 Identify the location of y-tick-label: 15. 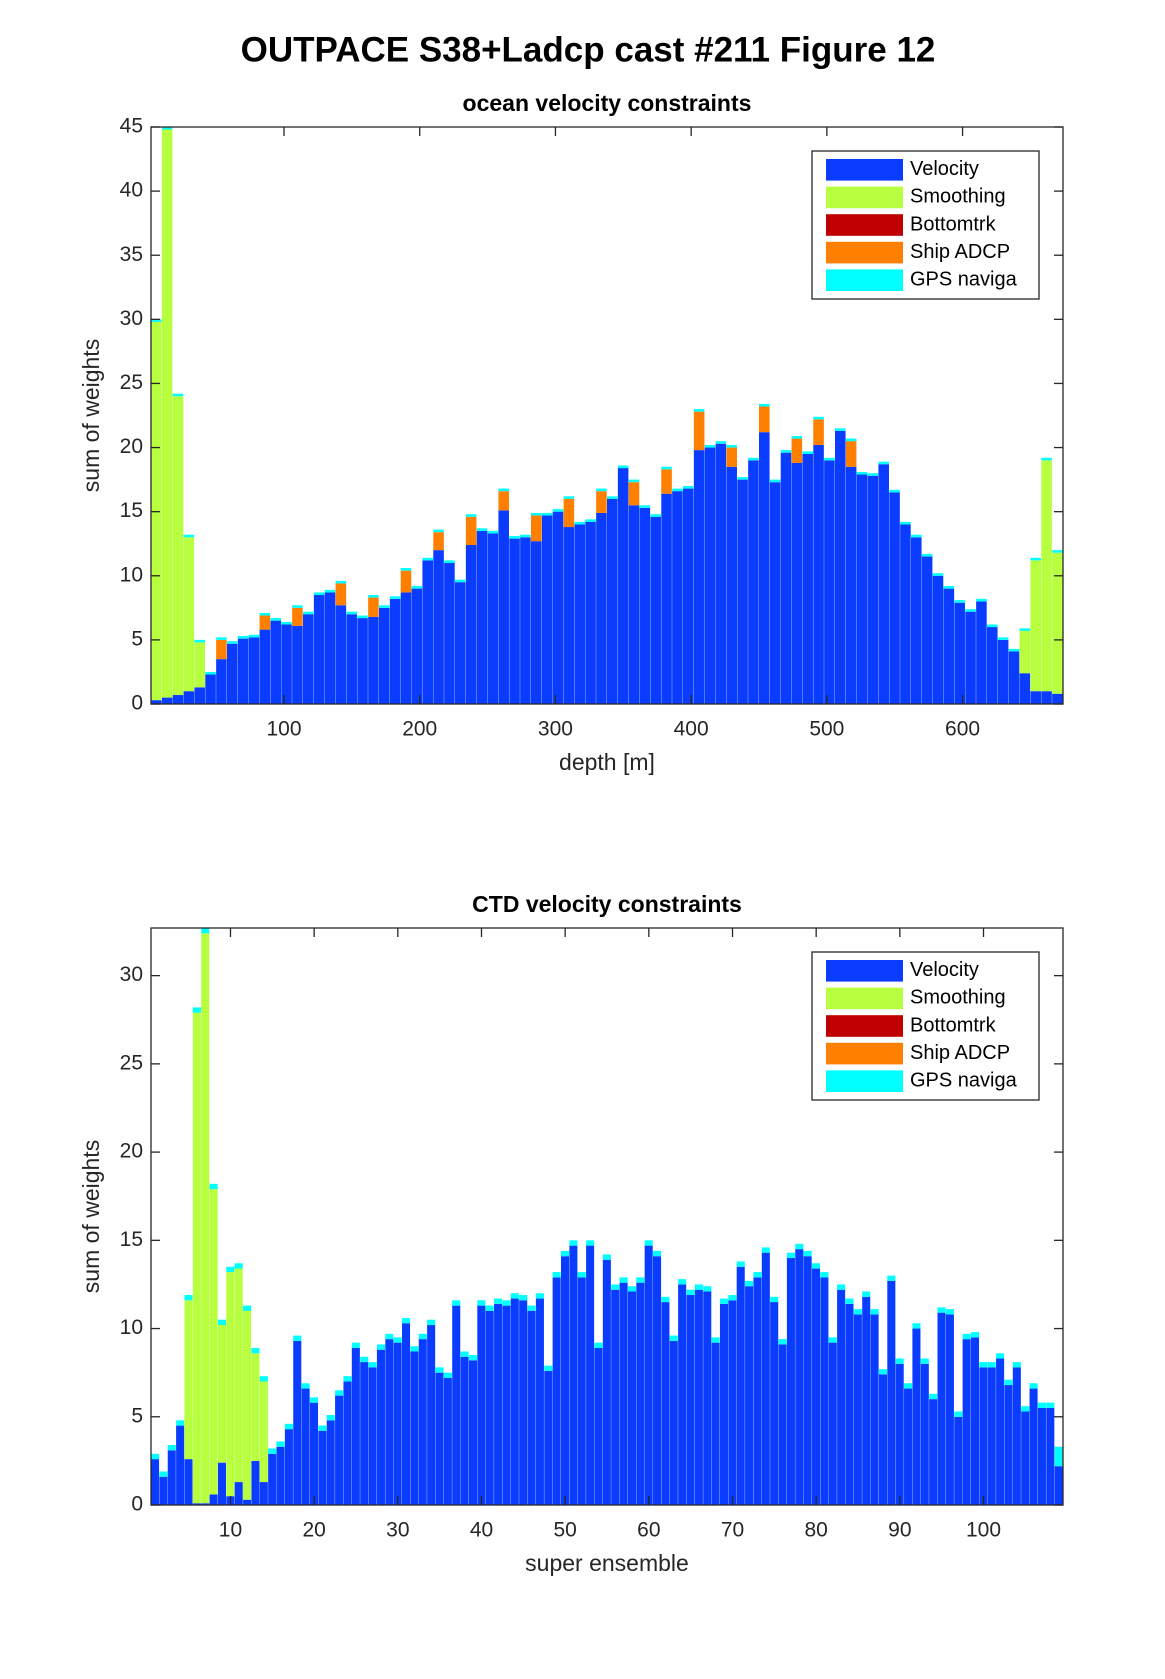
(131, 1239).